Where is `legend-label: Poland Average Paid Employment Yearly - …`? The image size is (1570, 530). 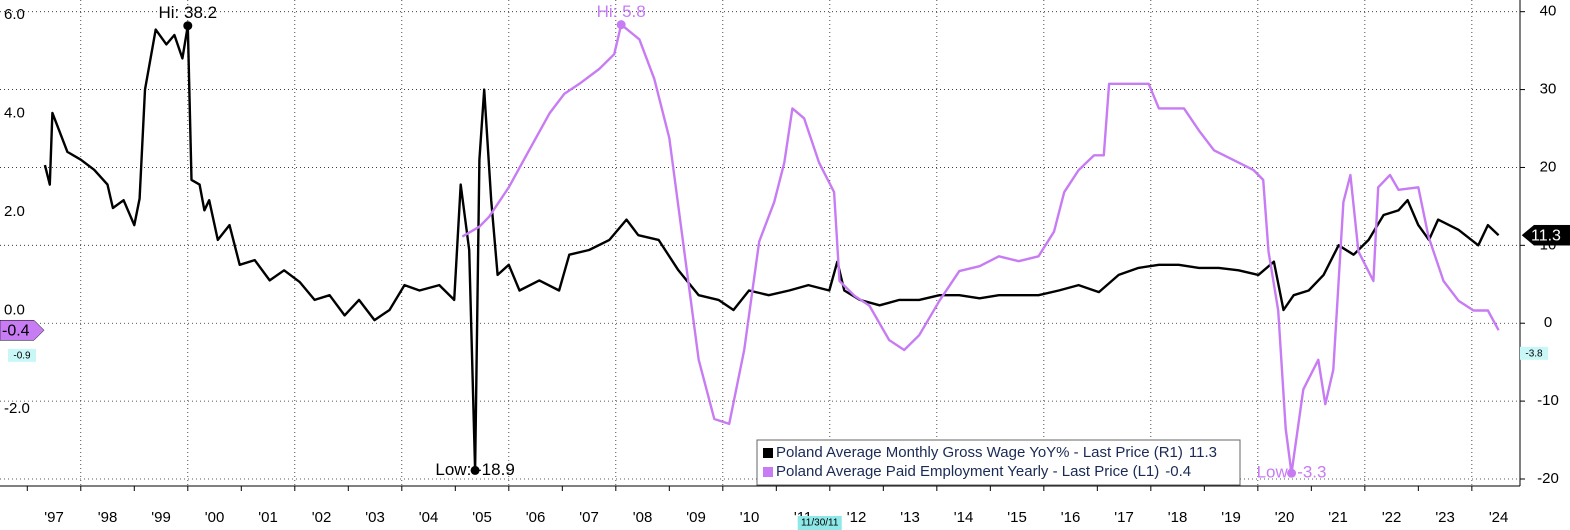 legend-label: Poland Average Paid Employment Yearly - … is located at coordinates (983, 471).